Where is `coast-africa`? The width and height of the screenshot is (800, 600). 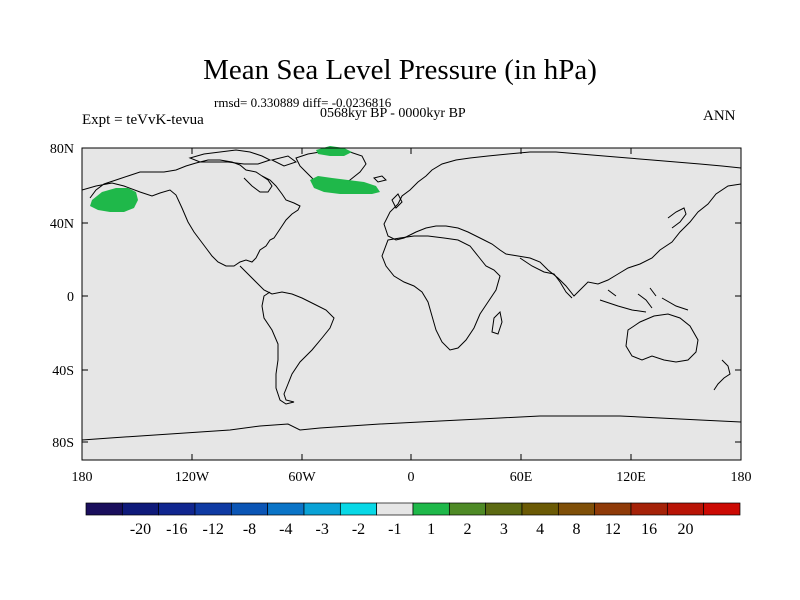 coast-africa is located at coordinates (441, 293).